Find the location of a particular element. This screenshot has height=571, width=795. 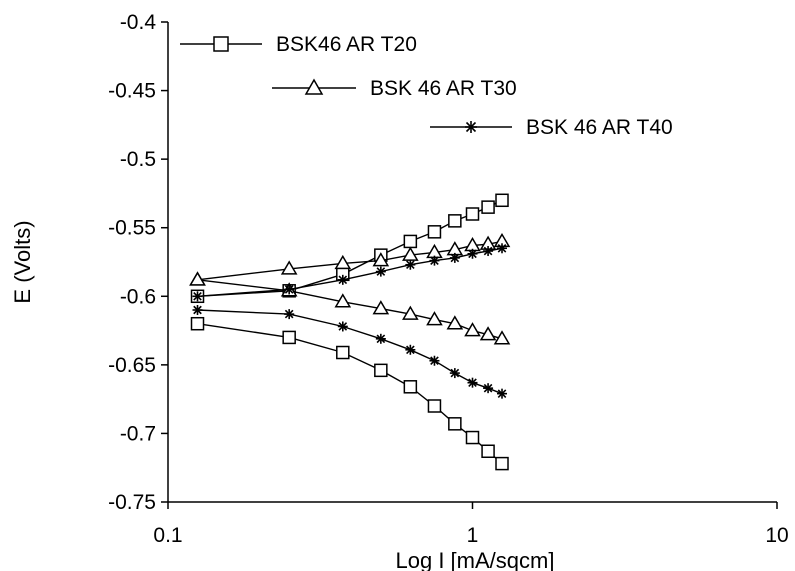

legend-label: BSK46 AR T20 is located at coordinates (346, 44).